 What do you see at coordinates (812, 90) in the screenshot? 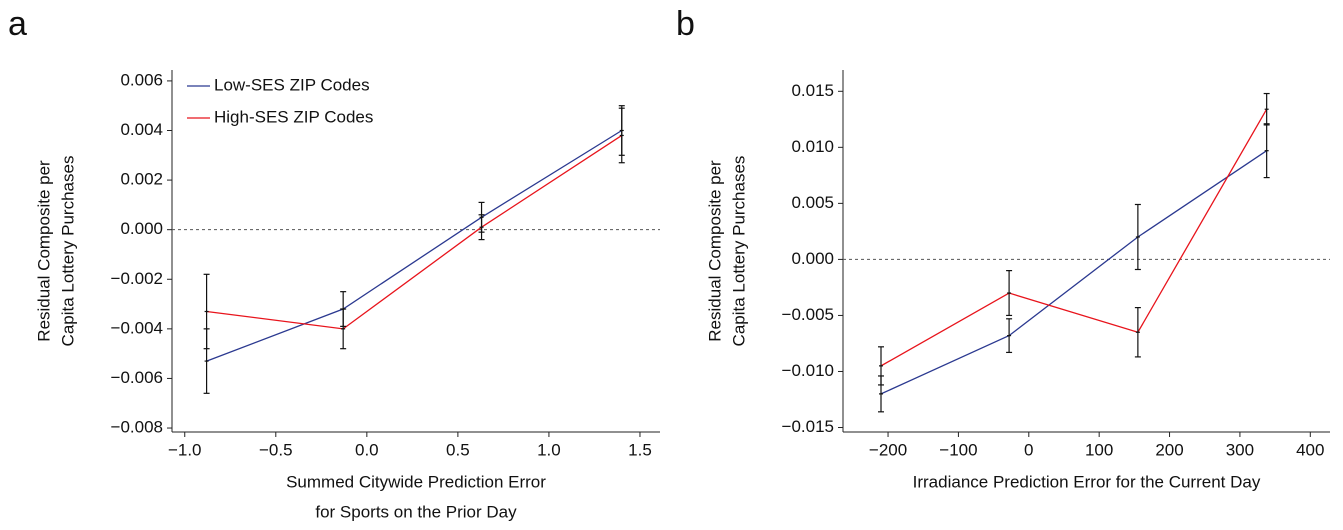
I see `y-tick-label: 0.015` at bounding box center [812, 90].